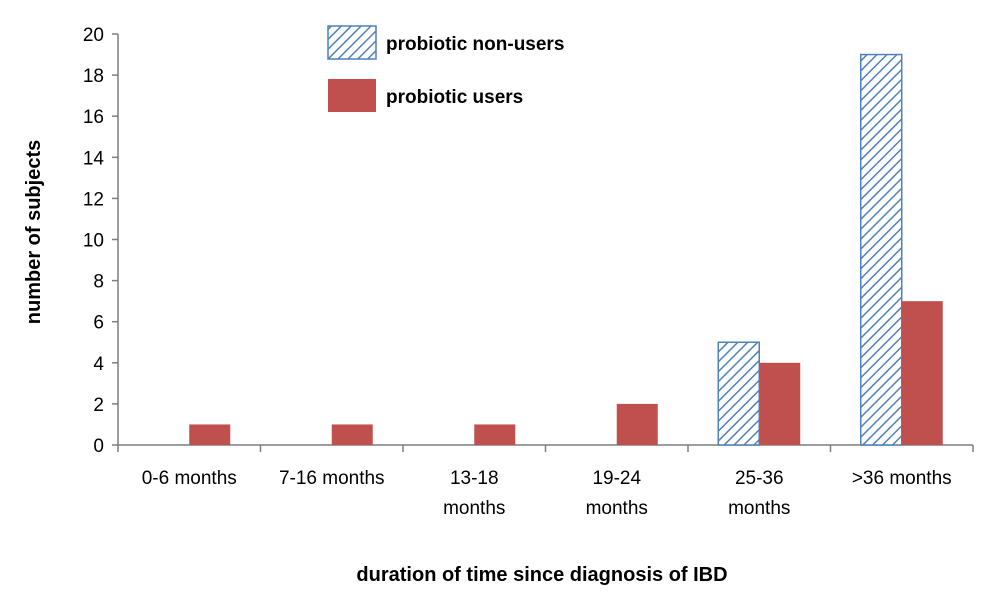 The height and width of the screenshot is (606, 1000). Describe the element at coordinates (332, 478) in the screenshot. I see `x-category-label: 7-16 months` at that location.